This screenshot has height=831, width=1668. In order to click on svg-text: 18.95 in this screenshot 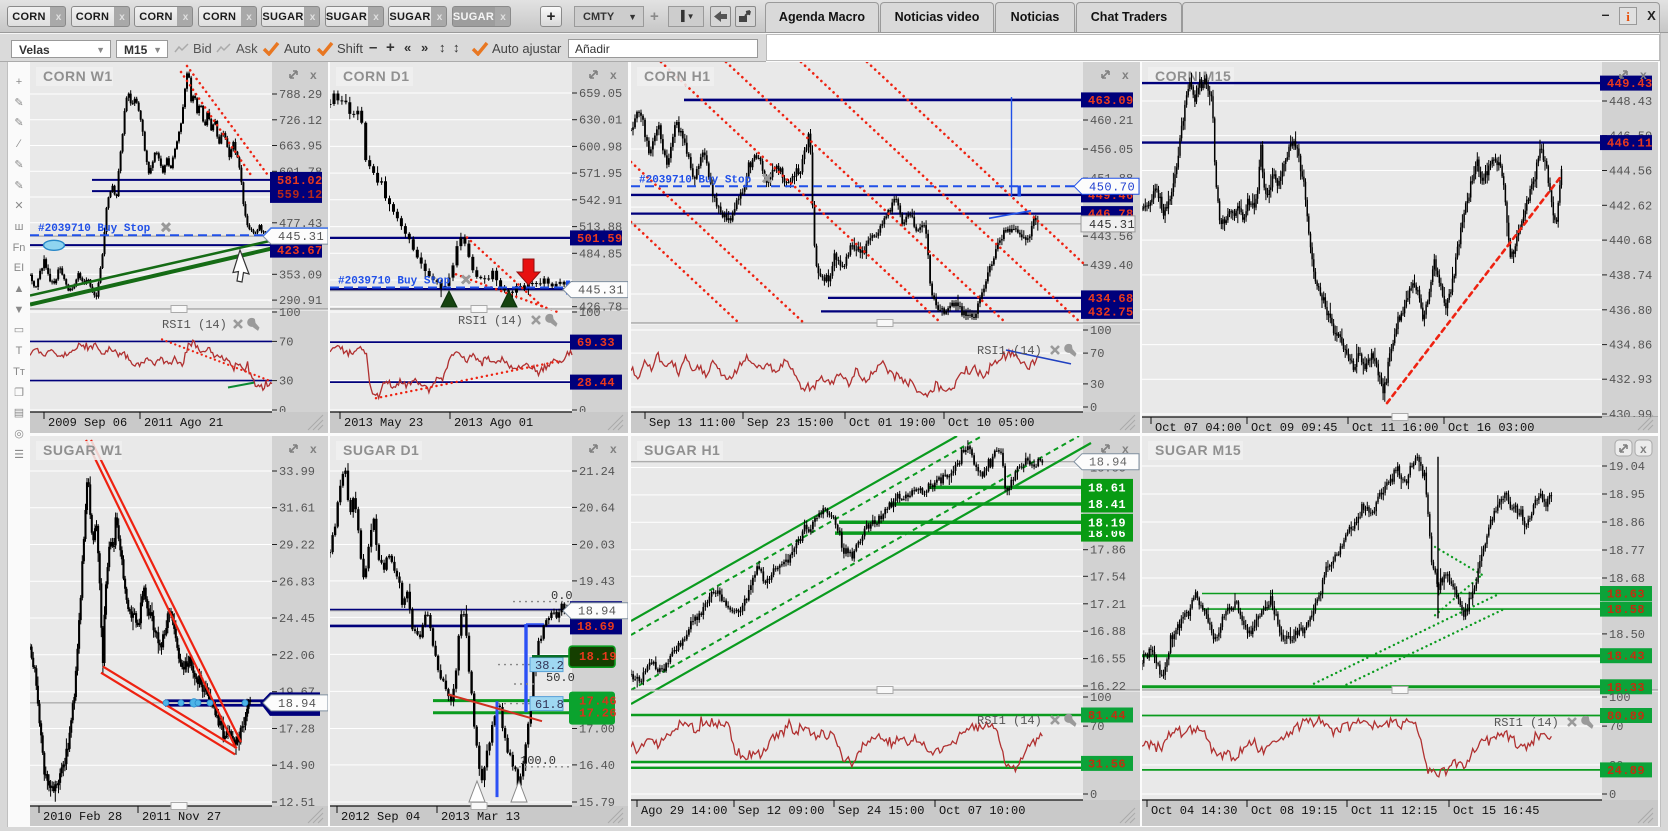, I will do `click(1627, 495)`.